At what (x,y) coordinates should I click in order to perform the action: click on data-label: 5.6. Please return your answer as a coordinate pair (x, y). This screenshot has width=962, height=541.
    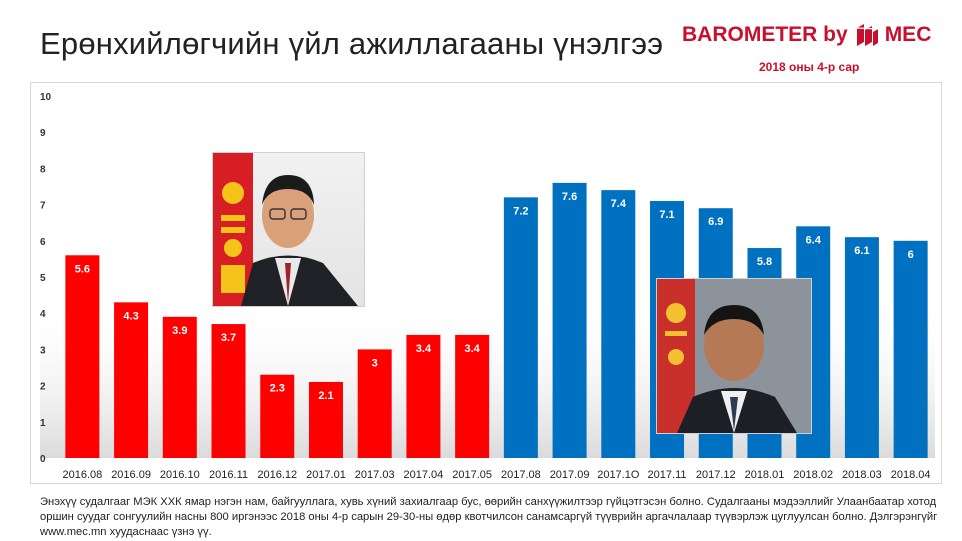
    Looking at the image, I should click on (82, 269).